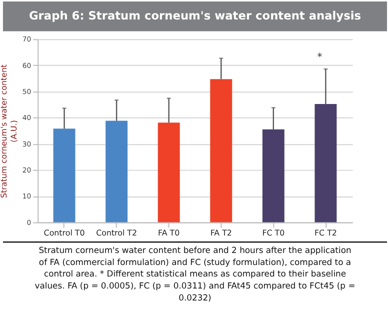 This screenshot has height=322, width=388. What do you see at coordinates (195, 273) in the screenshot?
I see `text: Stratum corneum's water content before and 2 hours after the application of FA (commercial formulation) and FC (study formulation), compared to a control area. * Different statistical means as compared to their baseline values. FA (p = 0.0005), FC (p = 0.0311) and FAt45 compared to FCt45 (p = 0.0232)` at bounding box center [195, 273].